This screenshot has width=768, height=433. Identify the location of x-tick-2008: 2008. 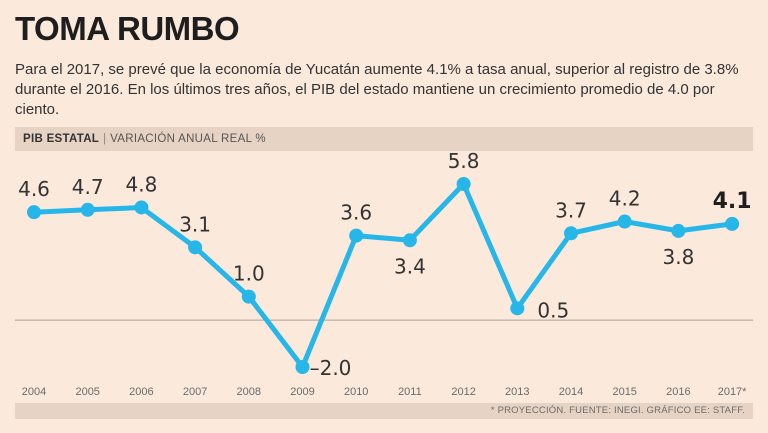
(249, 392).